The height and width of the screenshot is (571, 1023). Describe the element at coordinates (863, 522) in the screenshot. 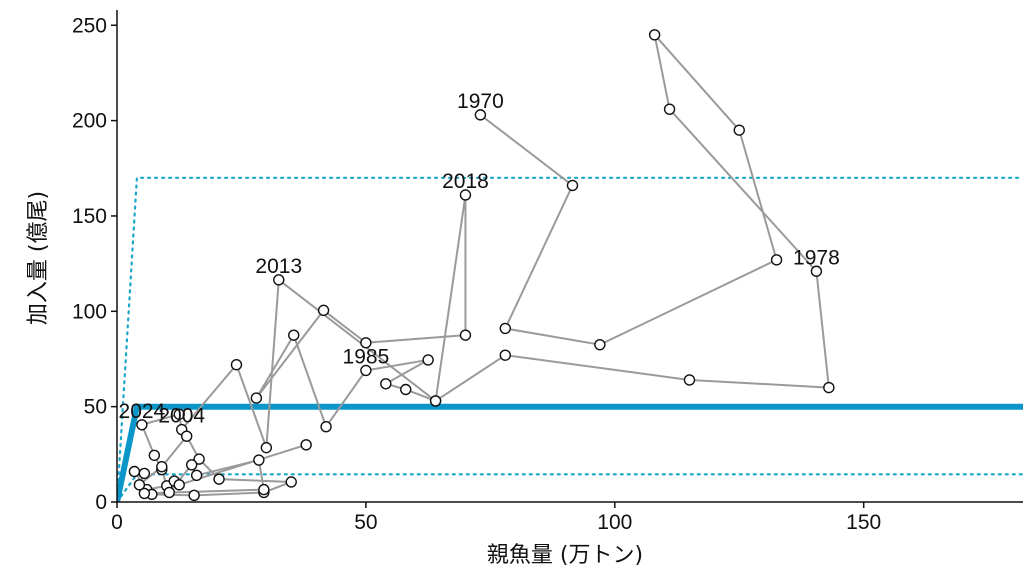

I see `x-tick-label: 150` at that location.